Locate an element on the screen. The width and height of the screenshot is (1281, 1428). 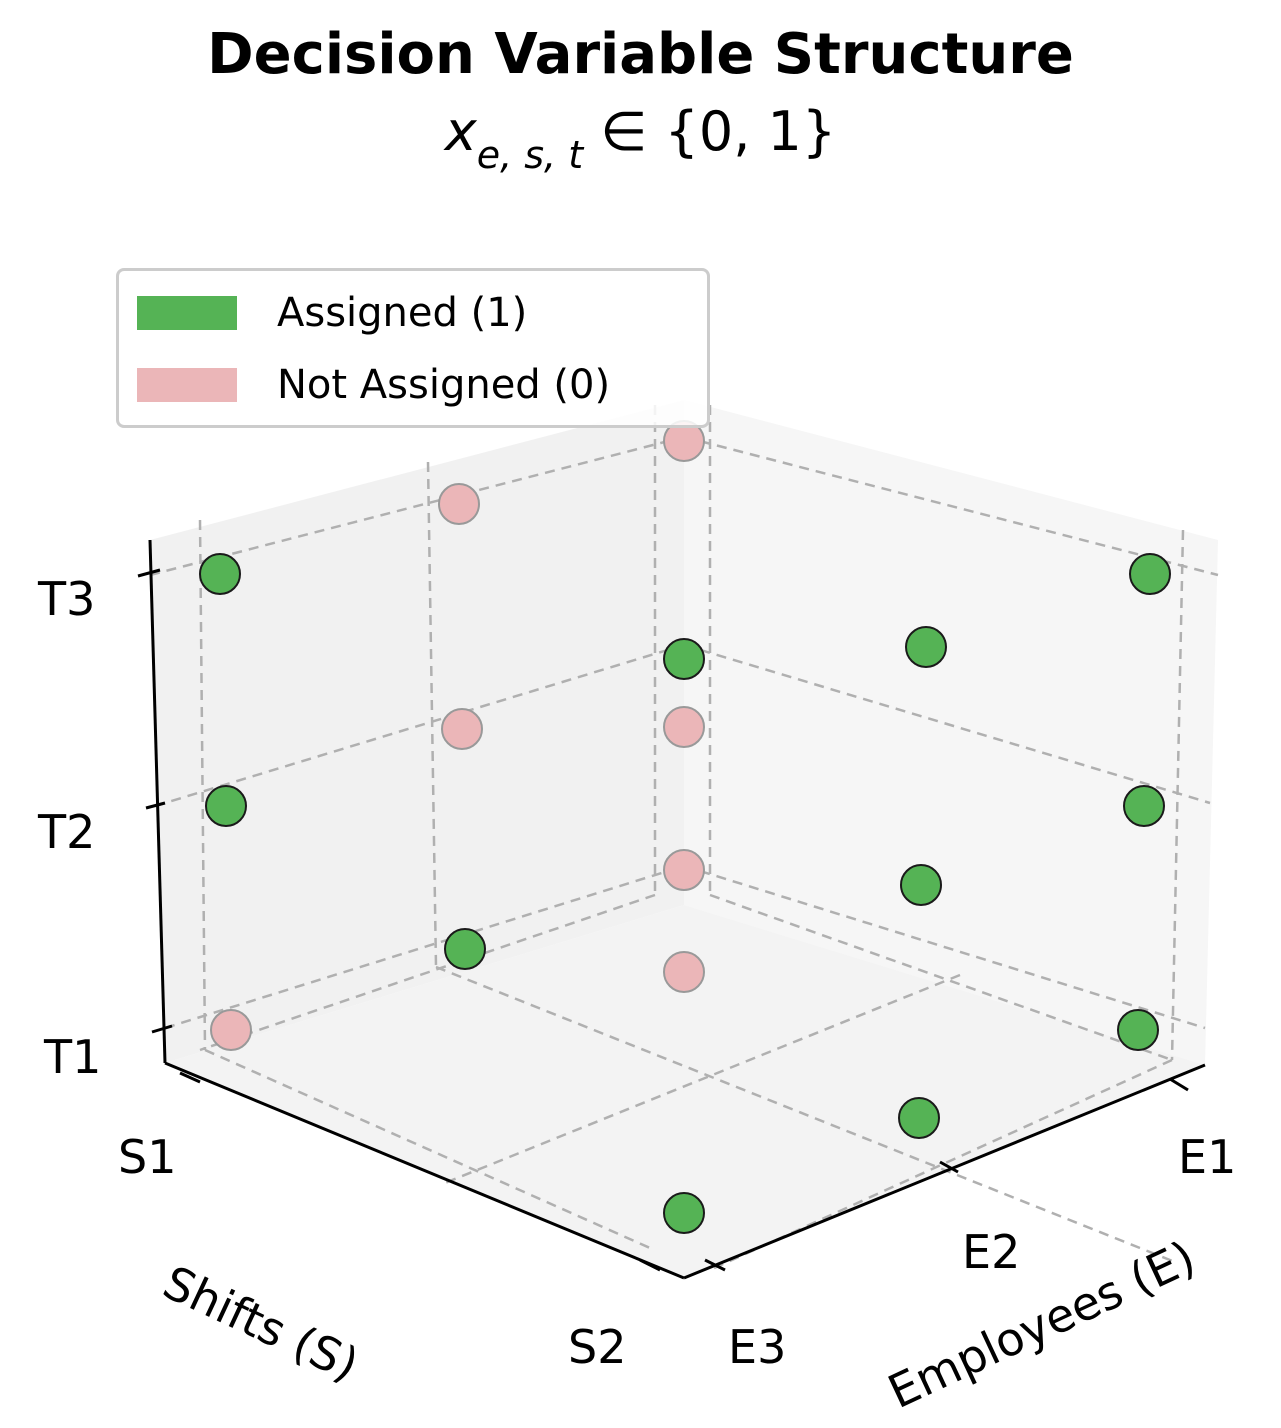
tick-e1: E1 is located at coordinates (1207, 1157).